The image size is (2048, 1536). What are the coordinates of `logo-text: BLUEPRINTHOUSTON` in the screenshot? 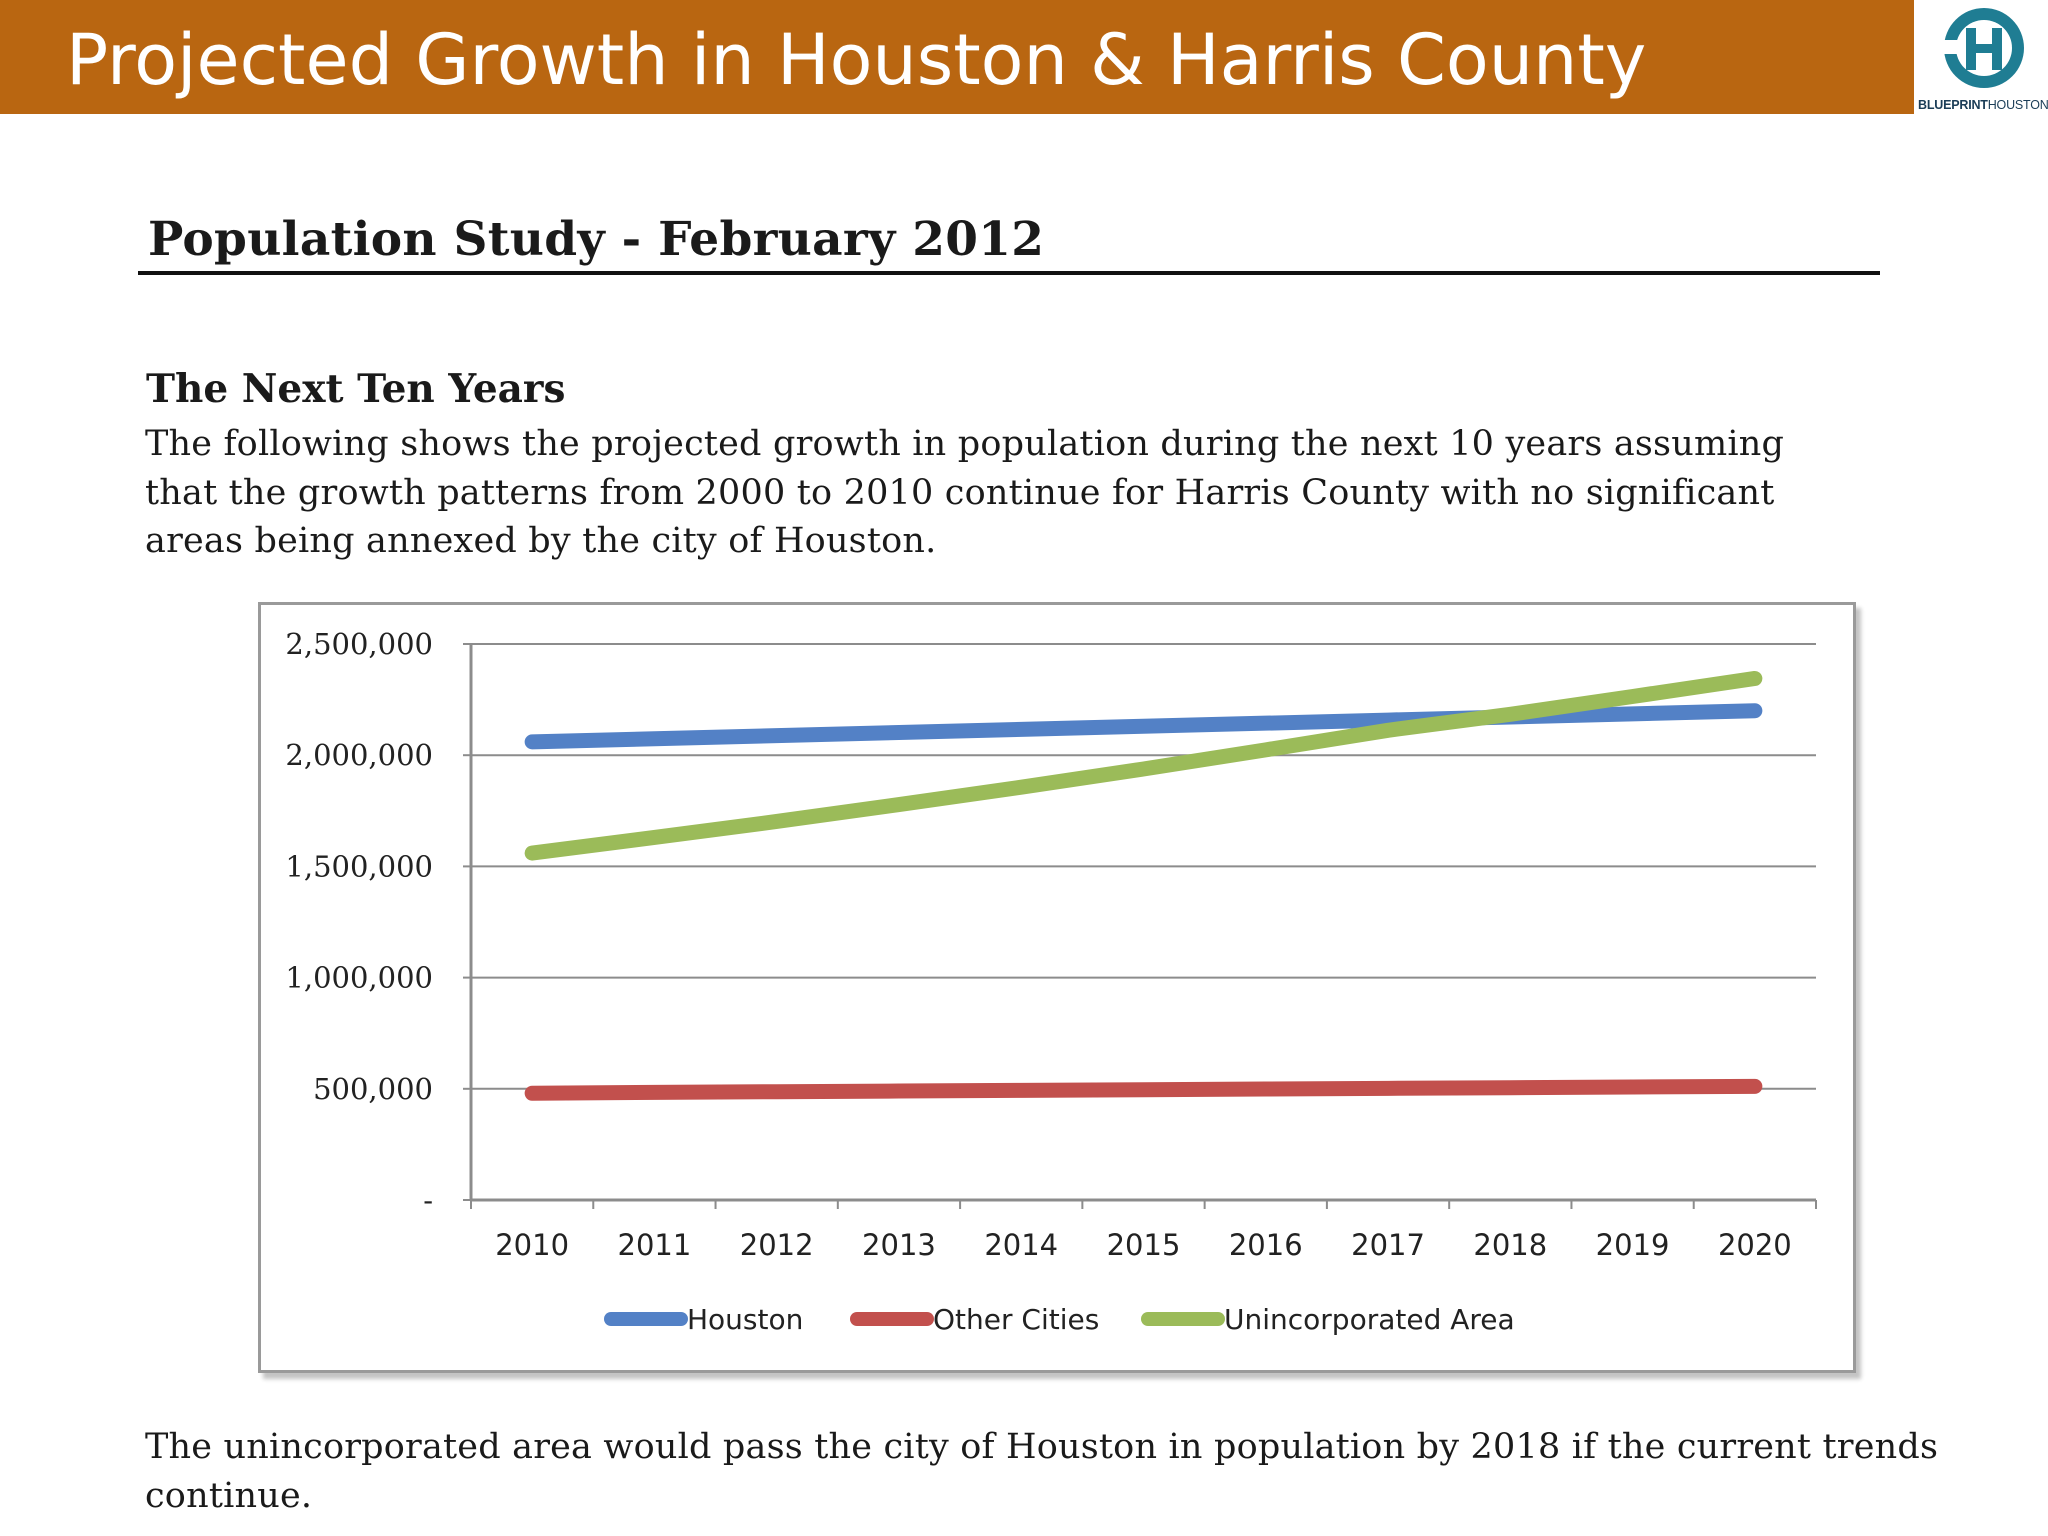 It's located at (1983, 105).